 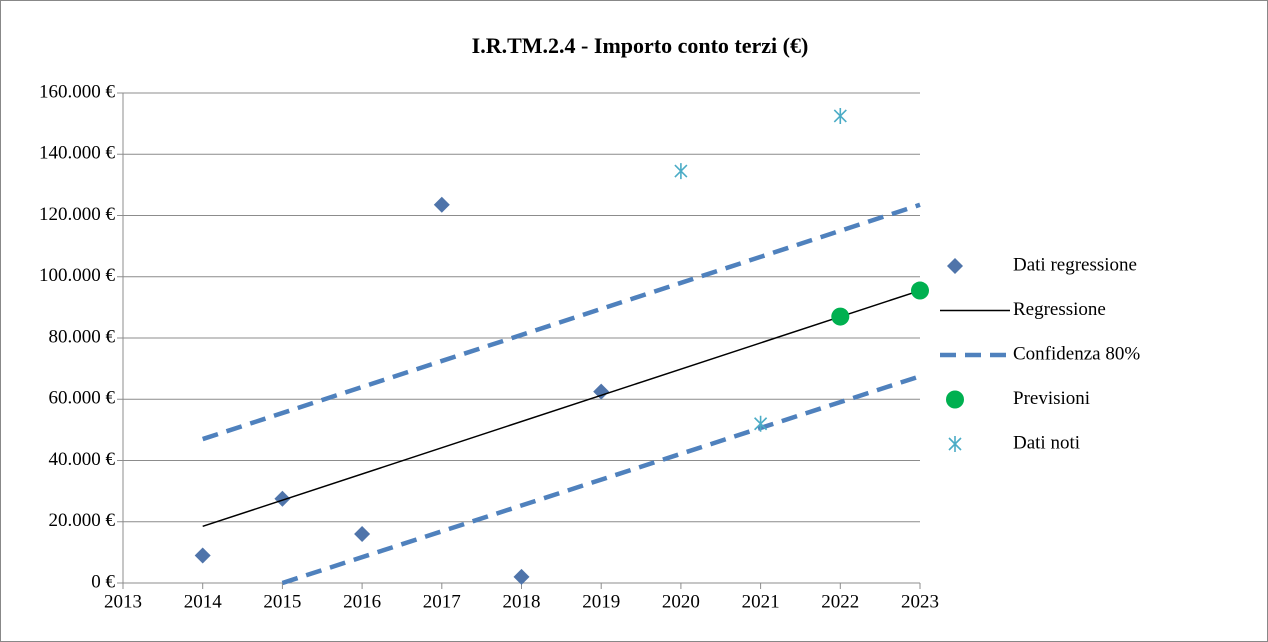 What do you see at coordinates (1059, 309) in the screenshot?
I see `legend-label: Regressione` at bounding box center [1059, 309].